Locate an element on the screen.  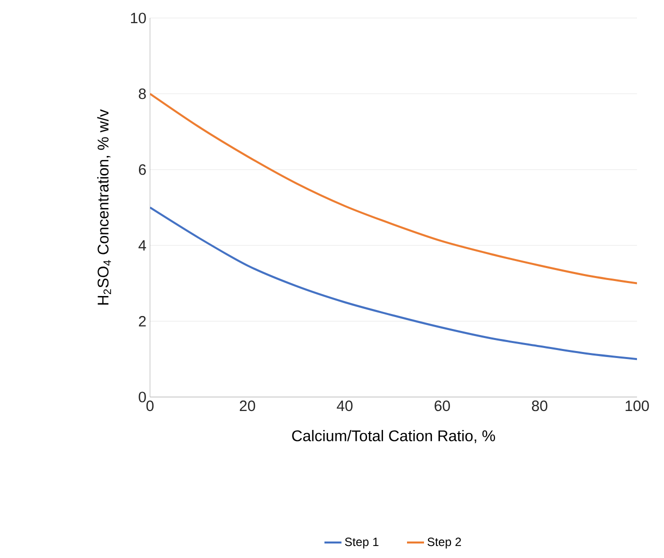
y-tick-label: 2 is located at coordinates (142, 321).